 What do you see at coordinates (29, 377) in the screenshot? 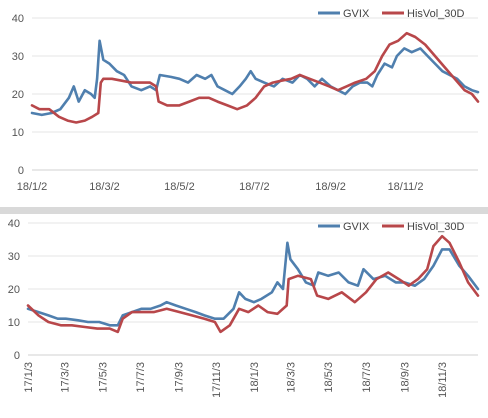
I see `x-tick-label: 17/1/3` at bounding box center [29, 377].